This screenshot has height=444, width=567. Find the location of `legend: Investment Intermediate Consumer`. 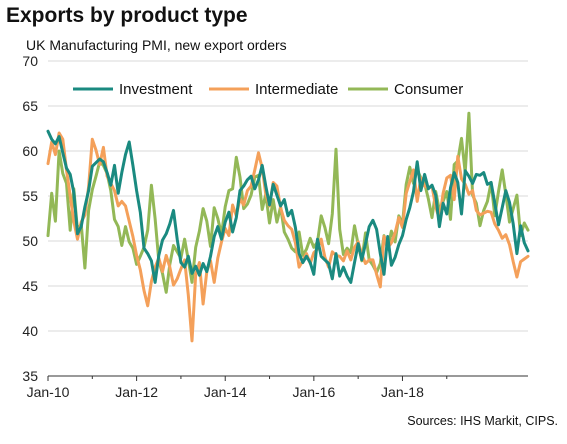

legend: Investment Intermediate Consumer is located at coordinates (268, 89).